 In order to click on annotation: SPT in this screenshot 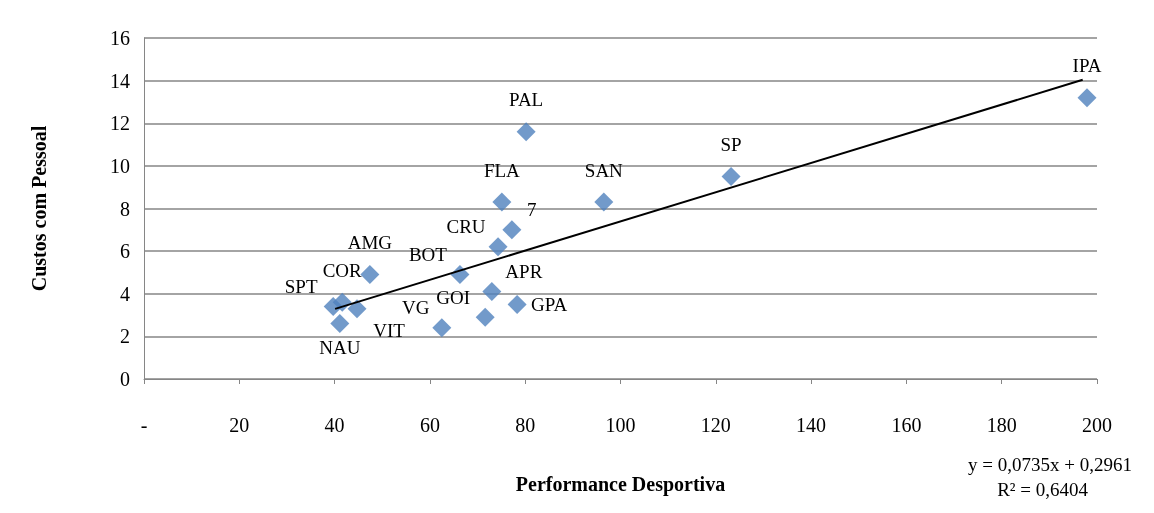, I will do `click(301, 287)`.